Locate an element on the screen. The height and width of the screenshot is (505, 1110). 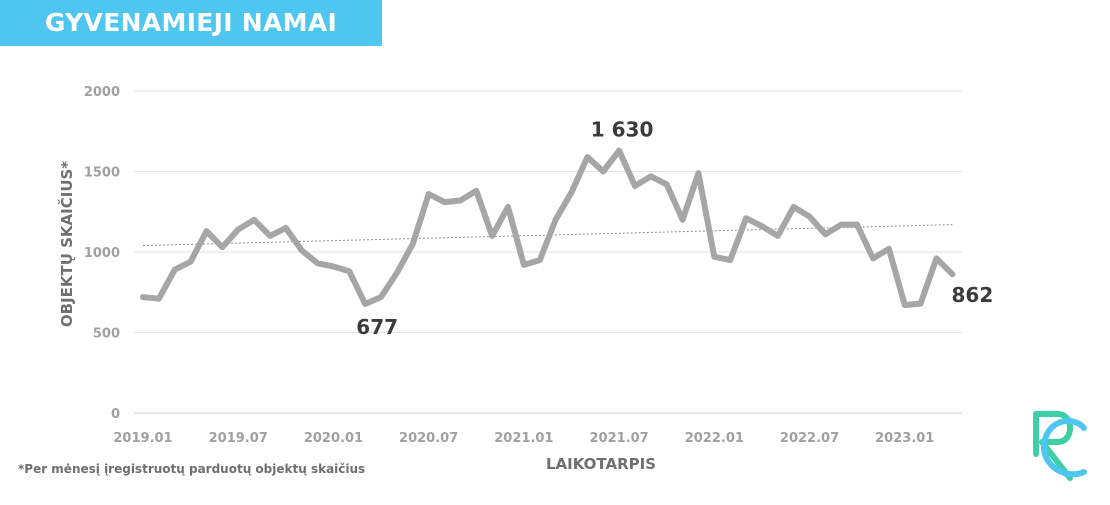
rc-logo-icon is located at coordinates (1060, 446).